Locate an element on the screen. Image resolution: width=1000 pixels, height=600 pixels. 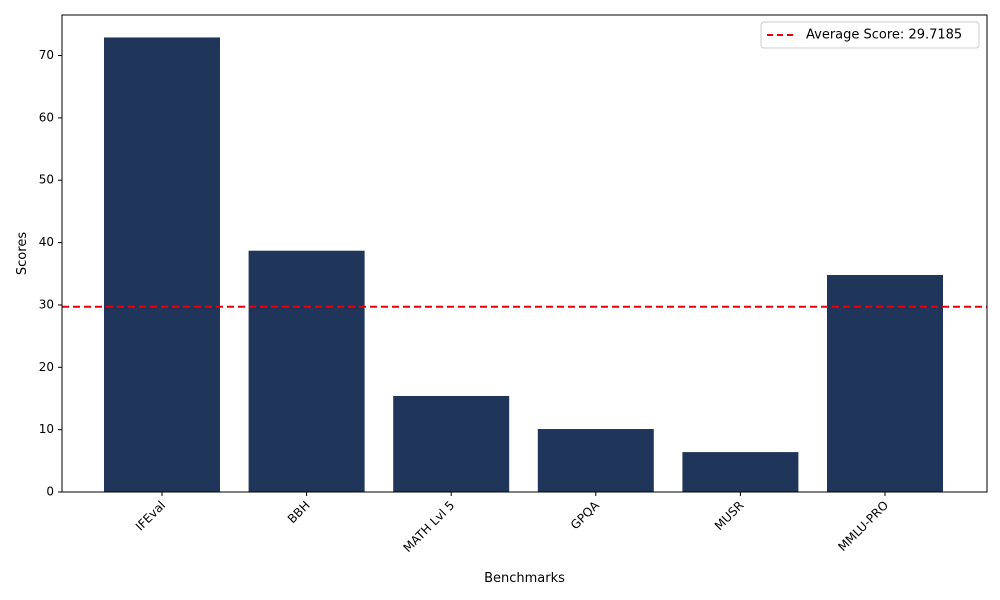
bar-gpqa is located at coordinates (595, 460).